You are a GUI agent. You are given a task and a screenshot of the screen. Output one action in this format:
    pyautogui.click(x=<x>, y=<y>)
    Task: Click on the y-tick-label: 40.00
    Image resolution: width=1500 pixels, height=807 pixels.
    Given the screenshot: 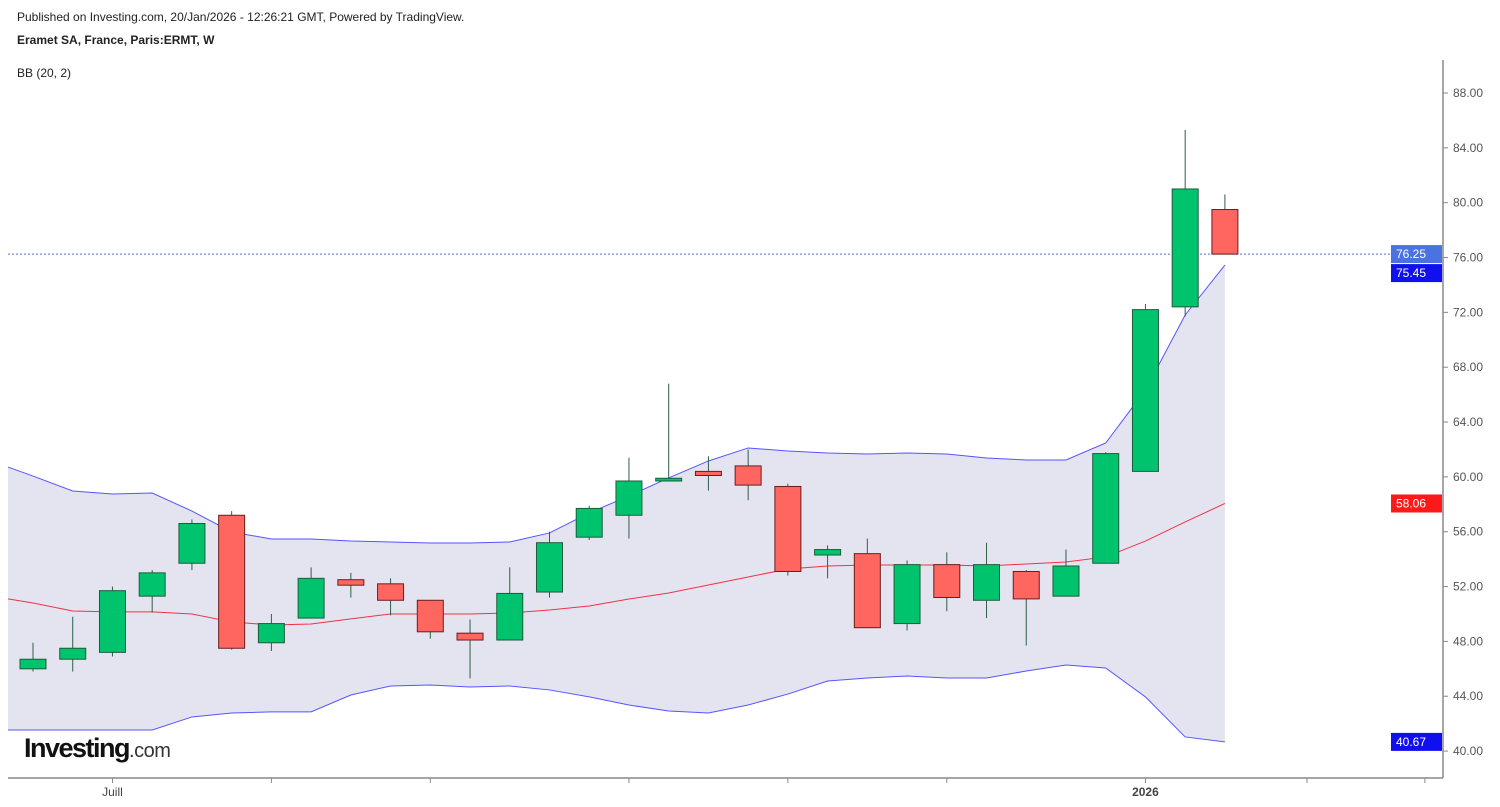 What is the action you would take?
    pyautogui.click(x=1468, y=751)
    